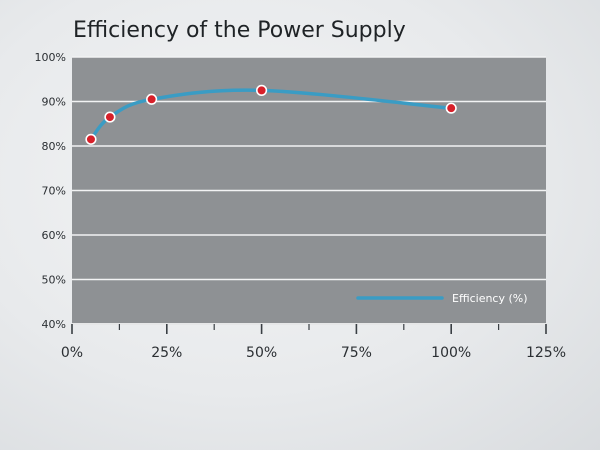 The image size is (600, 450). Describe the element at coordinates (54, 324) in the screenshot. I see `y-tick-label: 40%` at that location.